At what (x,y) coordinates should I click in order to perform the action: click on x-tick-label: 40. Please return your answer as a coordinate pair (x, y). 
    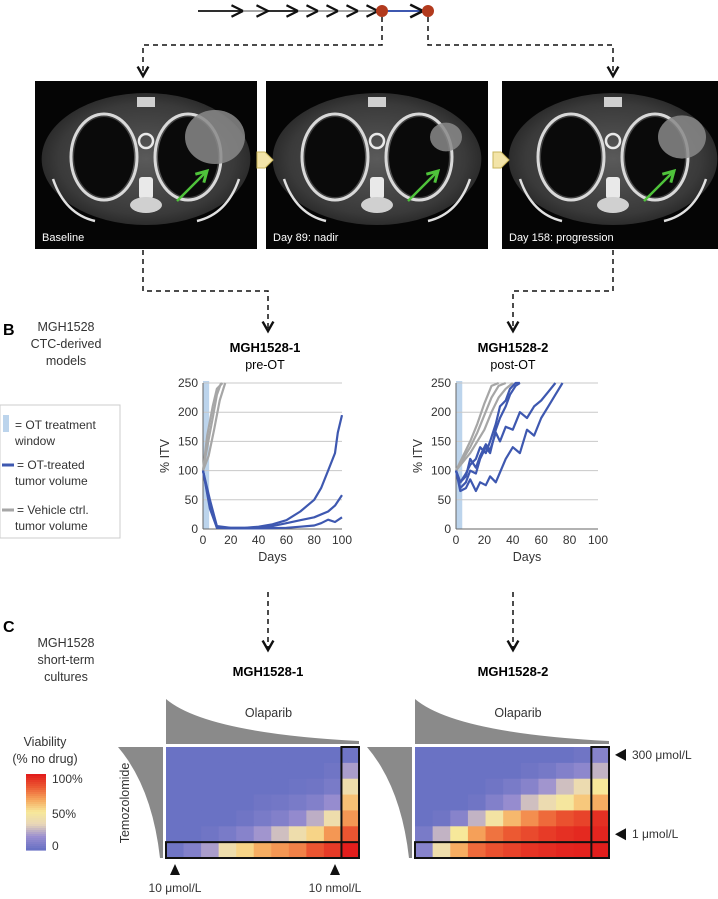
    Looking at the image, I should click on (513, 540).